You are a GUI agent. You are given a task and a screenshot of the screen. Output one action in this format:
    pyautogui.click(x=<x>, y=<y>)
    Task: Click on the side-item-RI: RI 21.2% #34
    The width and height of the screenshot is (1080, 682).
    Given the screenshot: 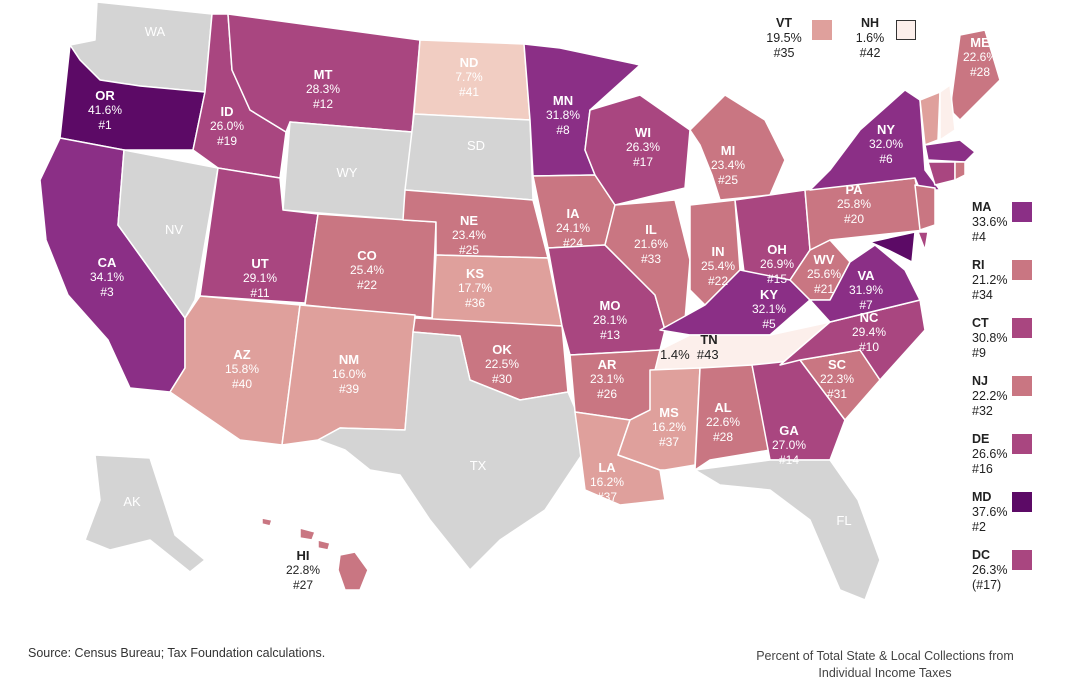 What is the action you would take?
    pyautogui.click(x=1002, y=280)
    